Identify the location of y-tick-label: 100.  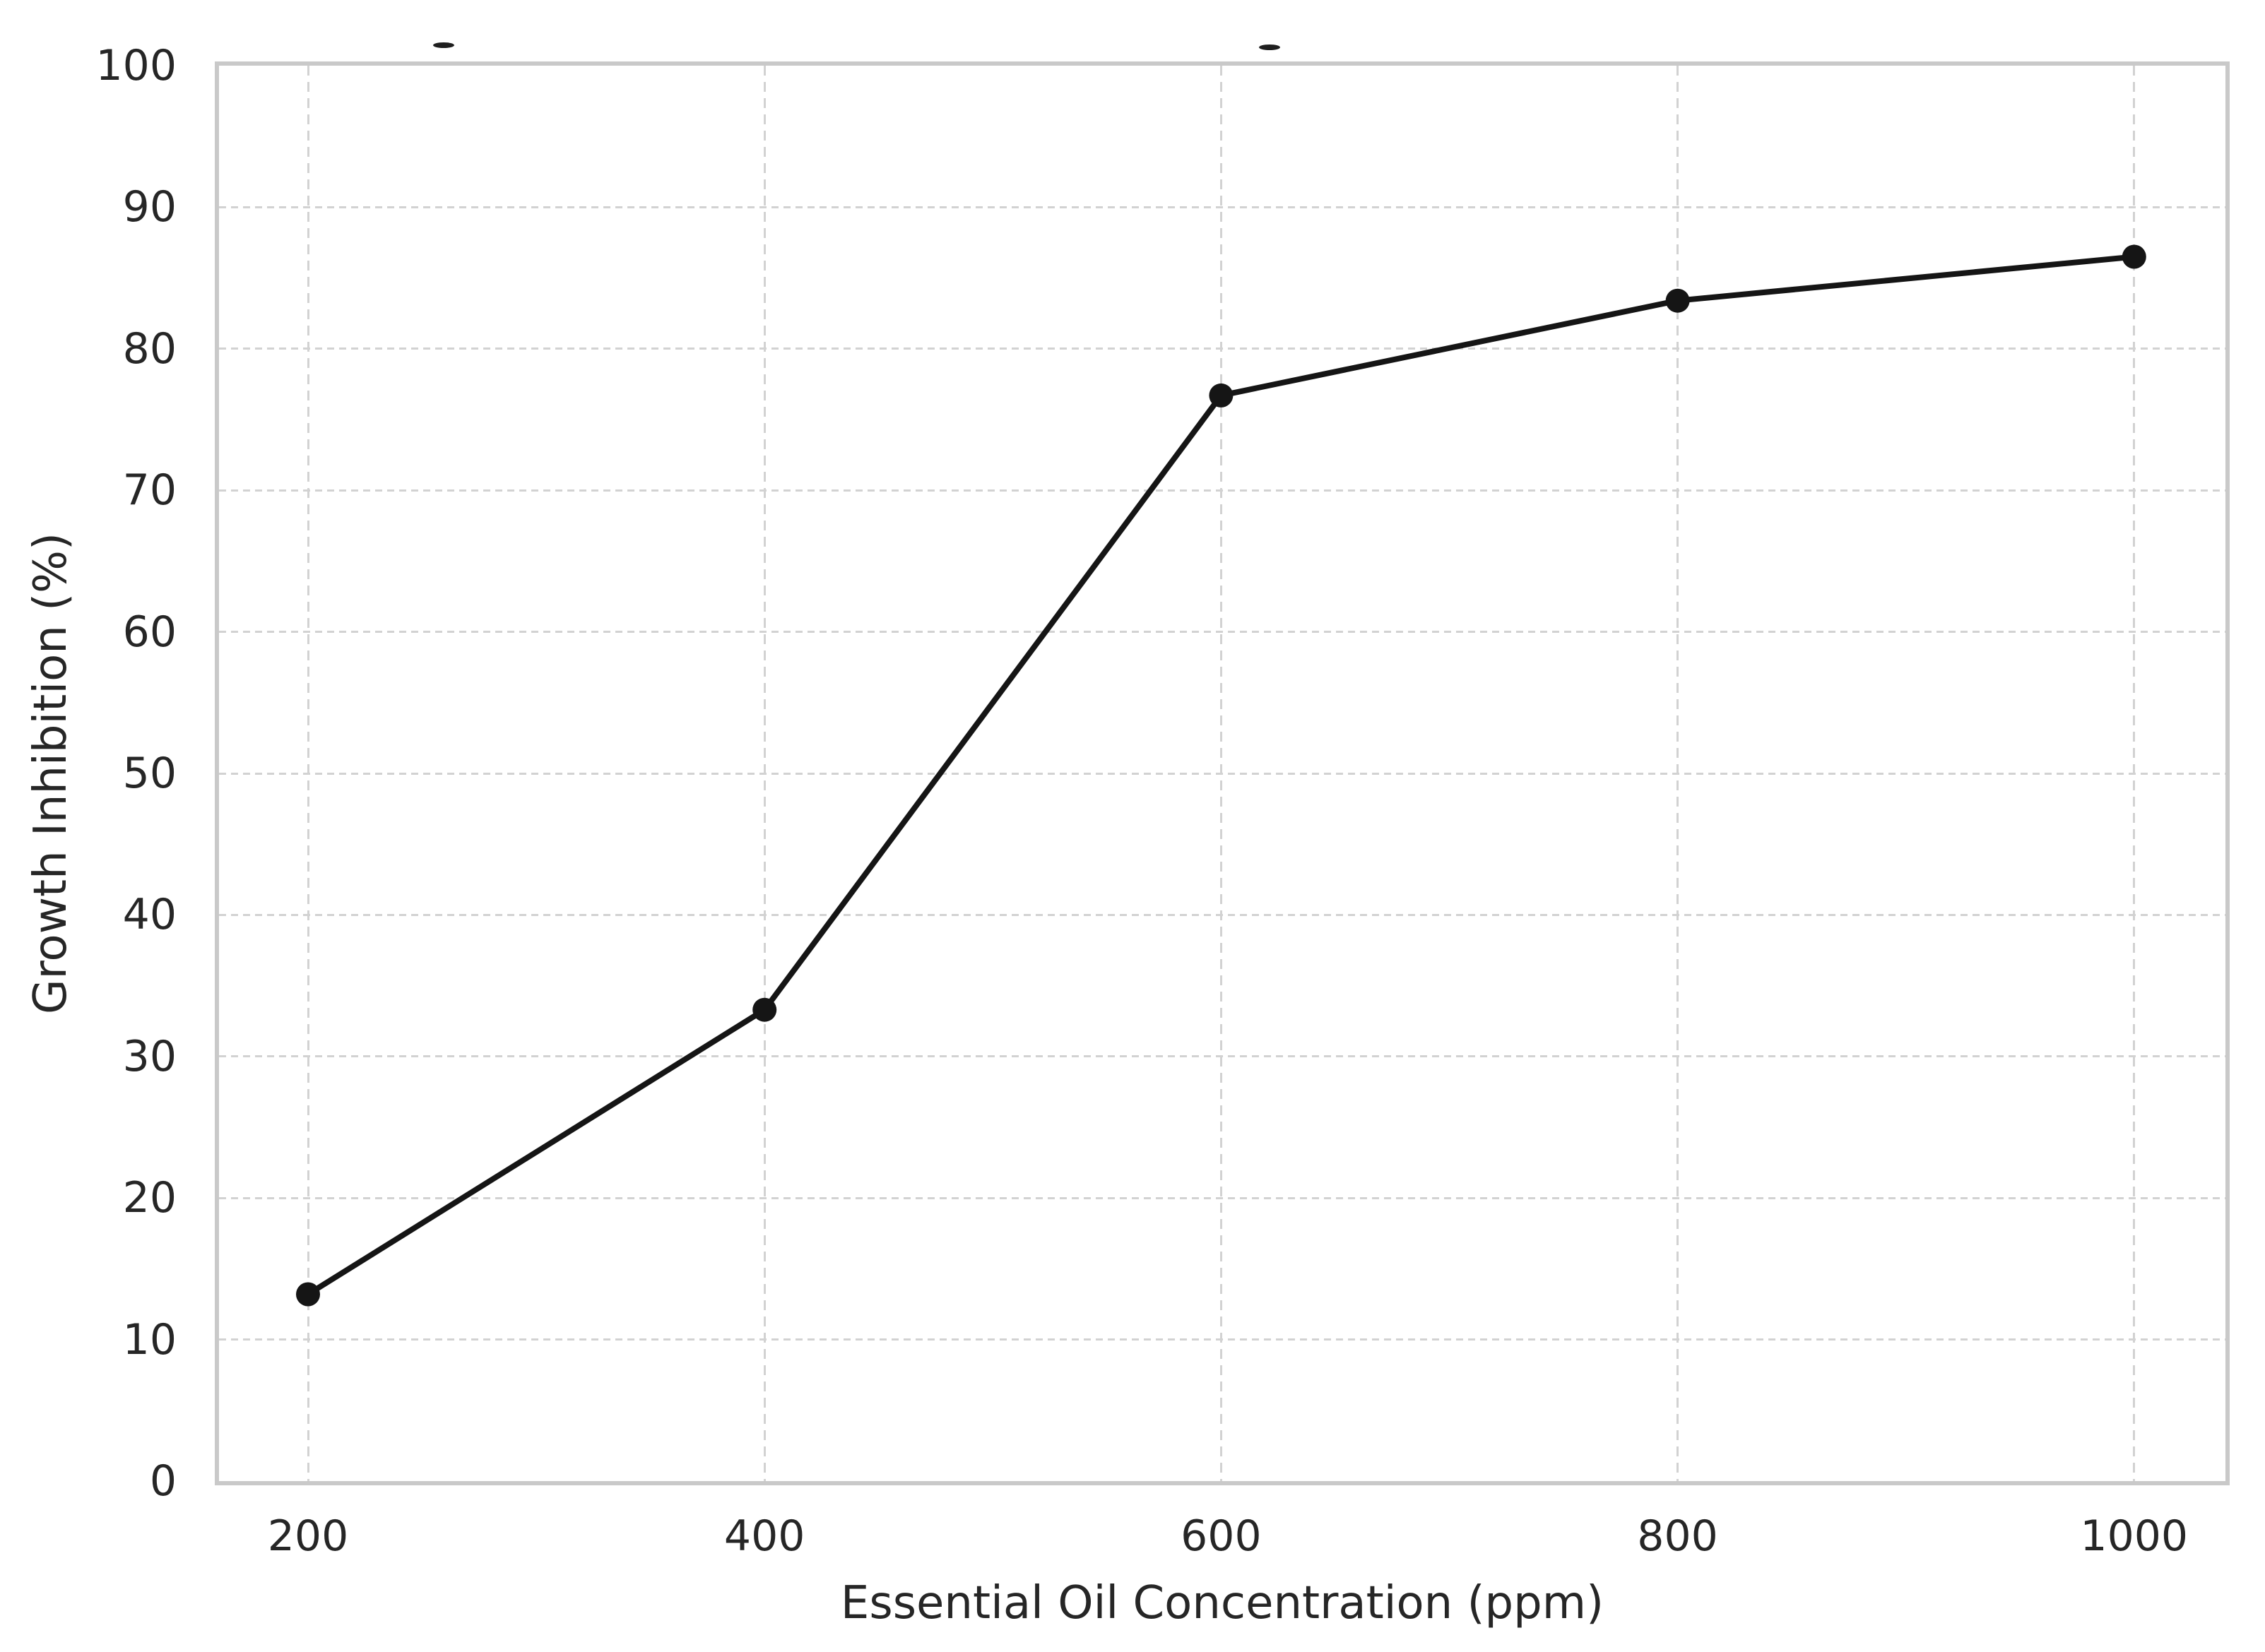
(136, 65).